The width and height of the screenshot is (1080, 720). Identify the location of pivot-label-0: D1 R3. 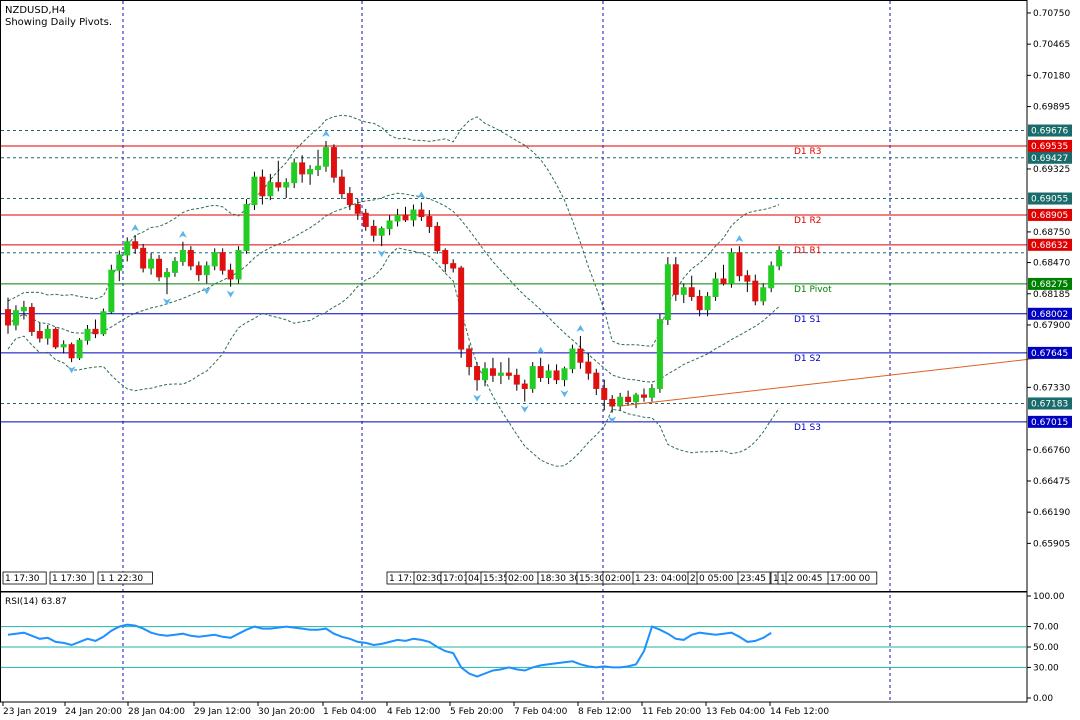
(808, 152).